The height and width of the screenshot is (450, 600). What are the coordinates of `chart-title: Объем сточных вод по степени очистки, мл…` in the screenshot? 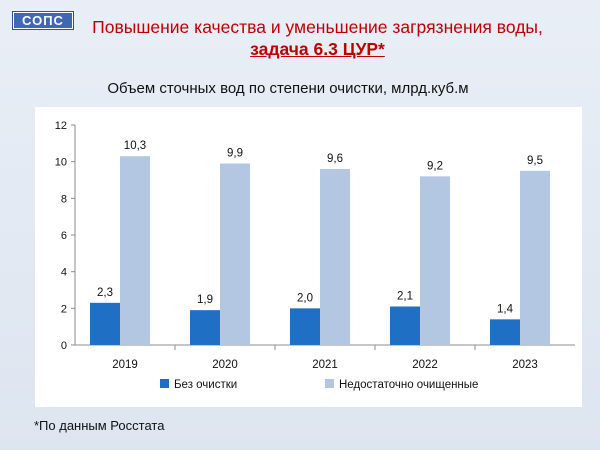 It's located at (288, 88).